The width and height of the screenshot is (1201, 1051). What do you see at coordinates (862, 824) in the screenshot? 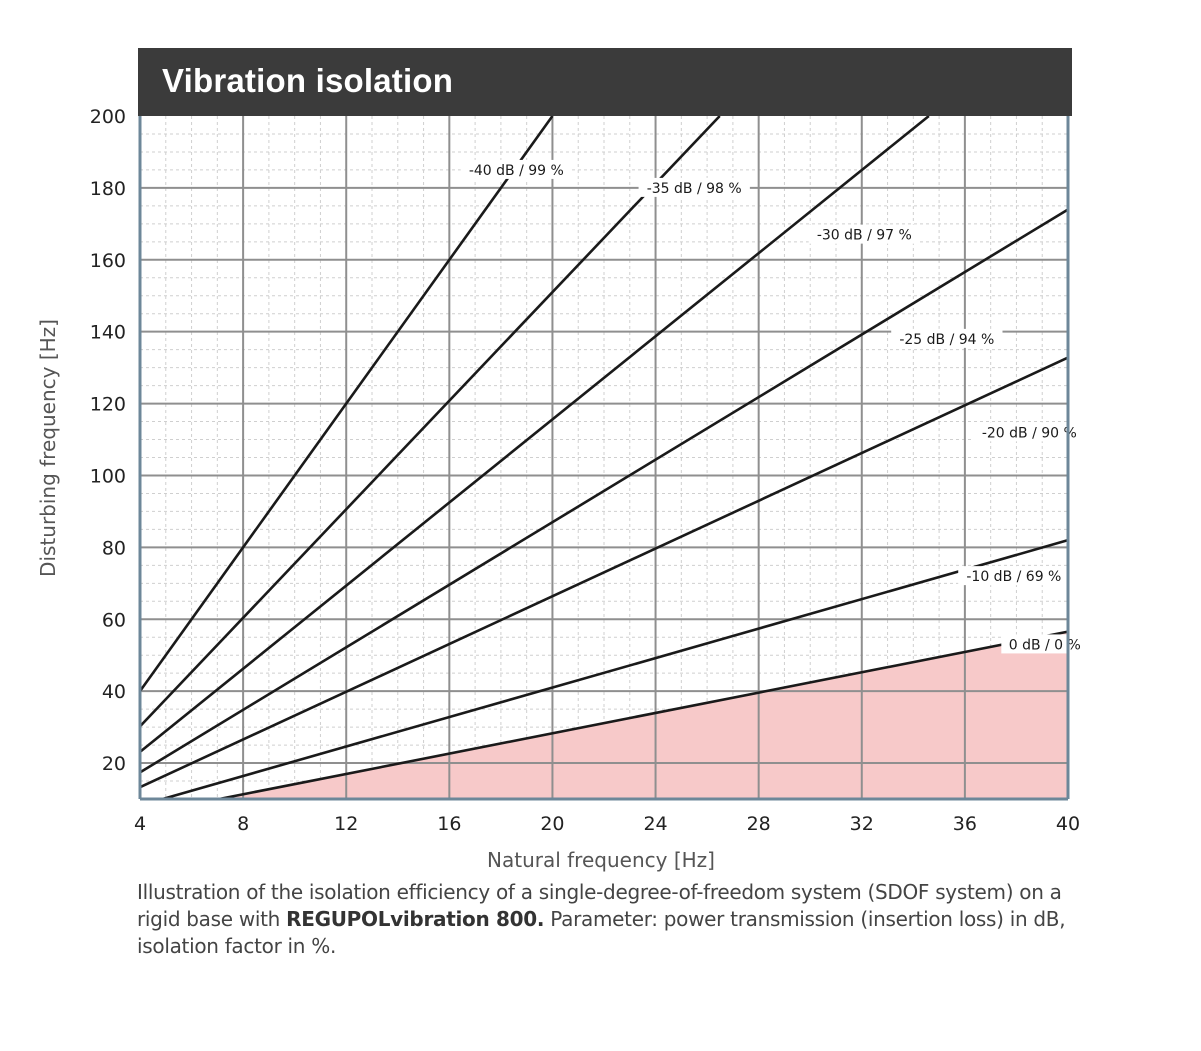
I see `x-tick-label: 32` at bounding box center [862, 824].